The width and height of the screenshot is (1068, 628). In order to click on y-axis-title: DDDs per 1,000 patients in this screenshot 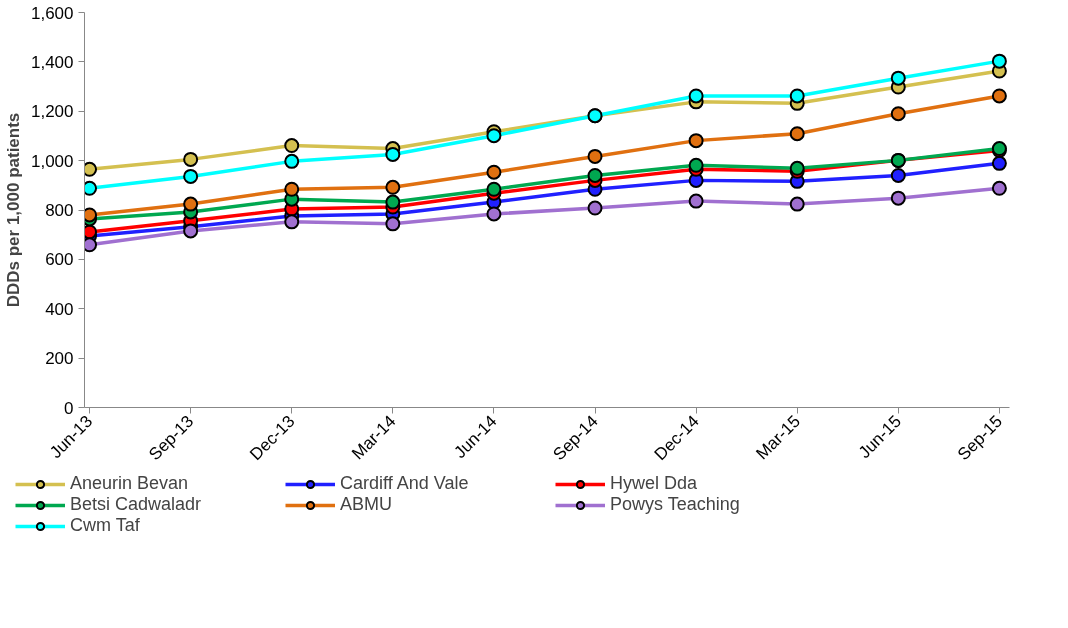, I will do `click(13, 210)`.